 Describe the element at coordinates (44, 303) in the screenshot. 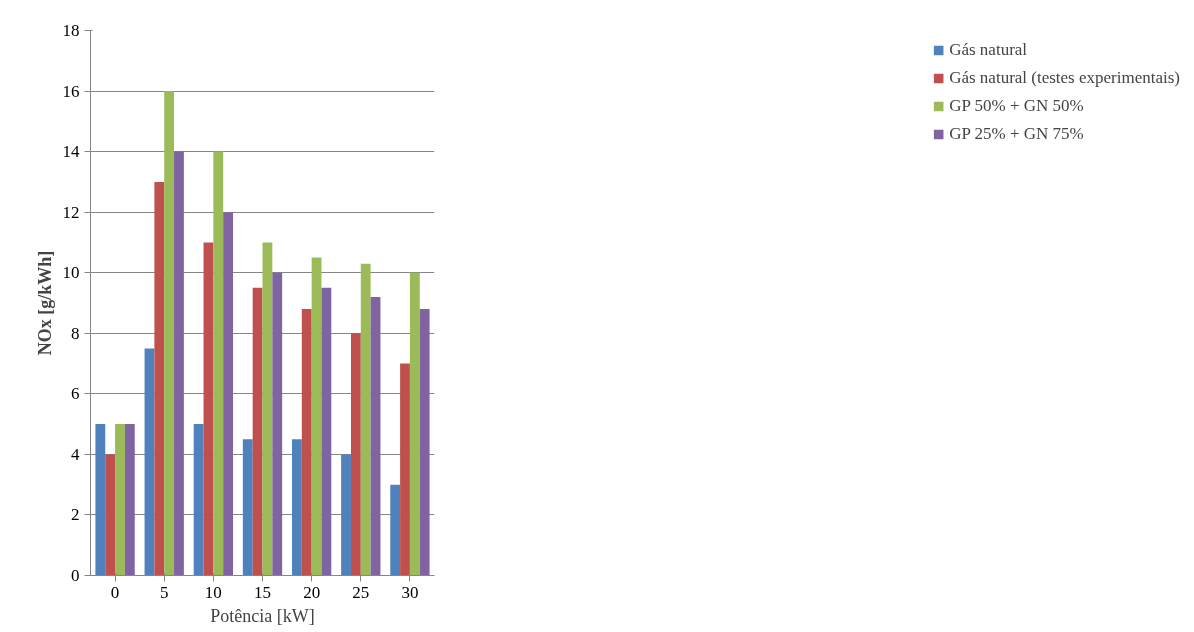

I see `y-axis-title: NOx [g/kWh]` at that location.